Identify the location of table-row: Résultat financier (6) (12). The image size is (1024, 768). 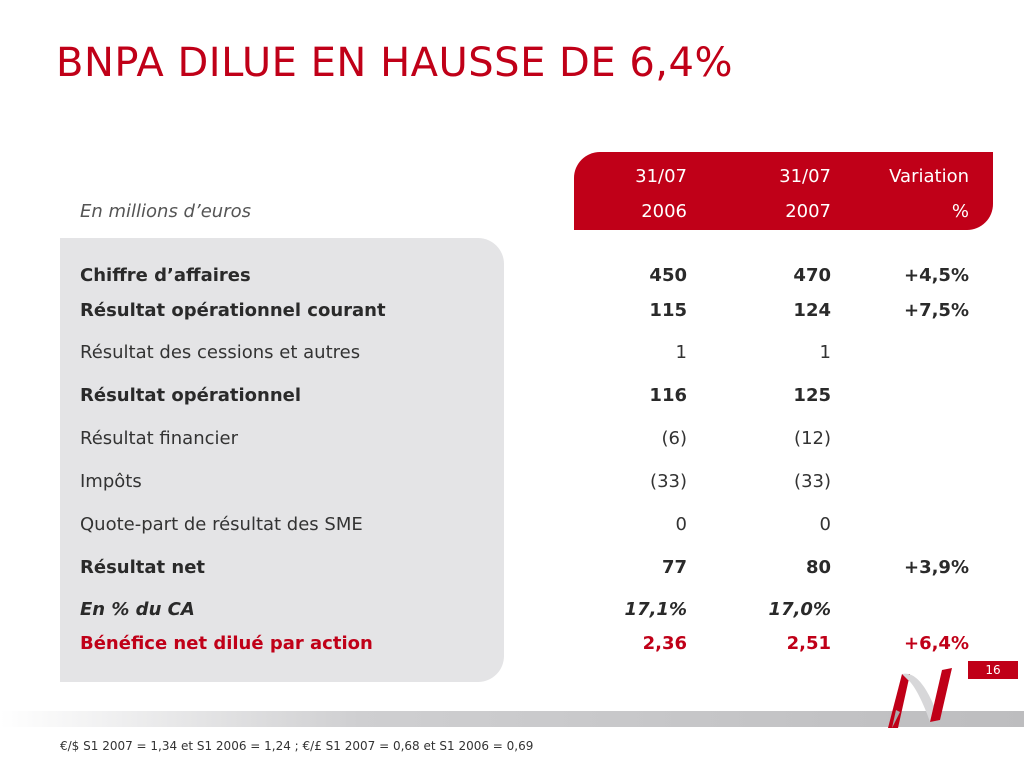
(512, 442).